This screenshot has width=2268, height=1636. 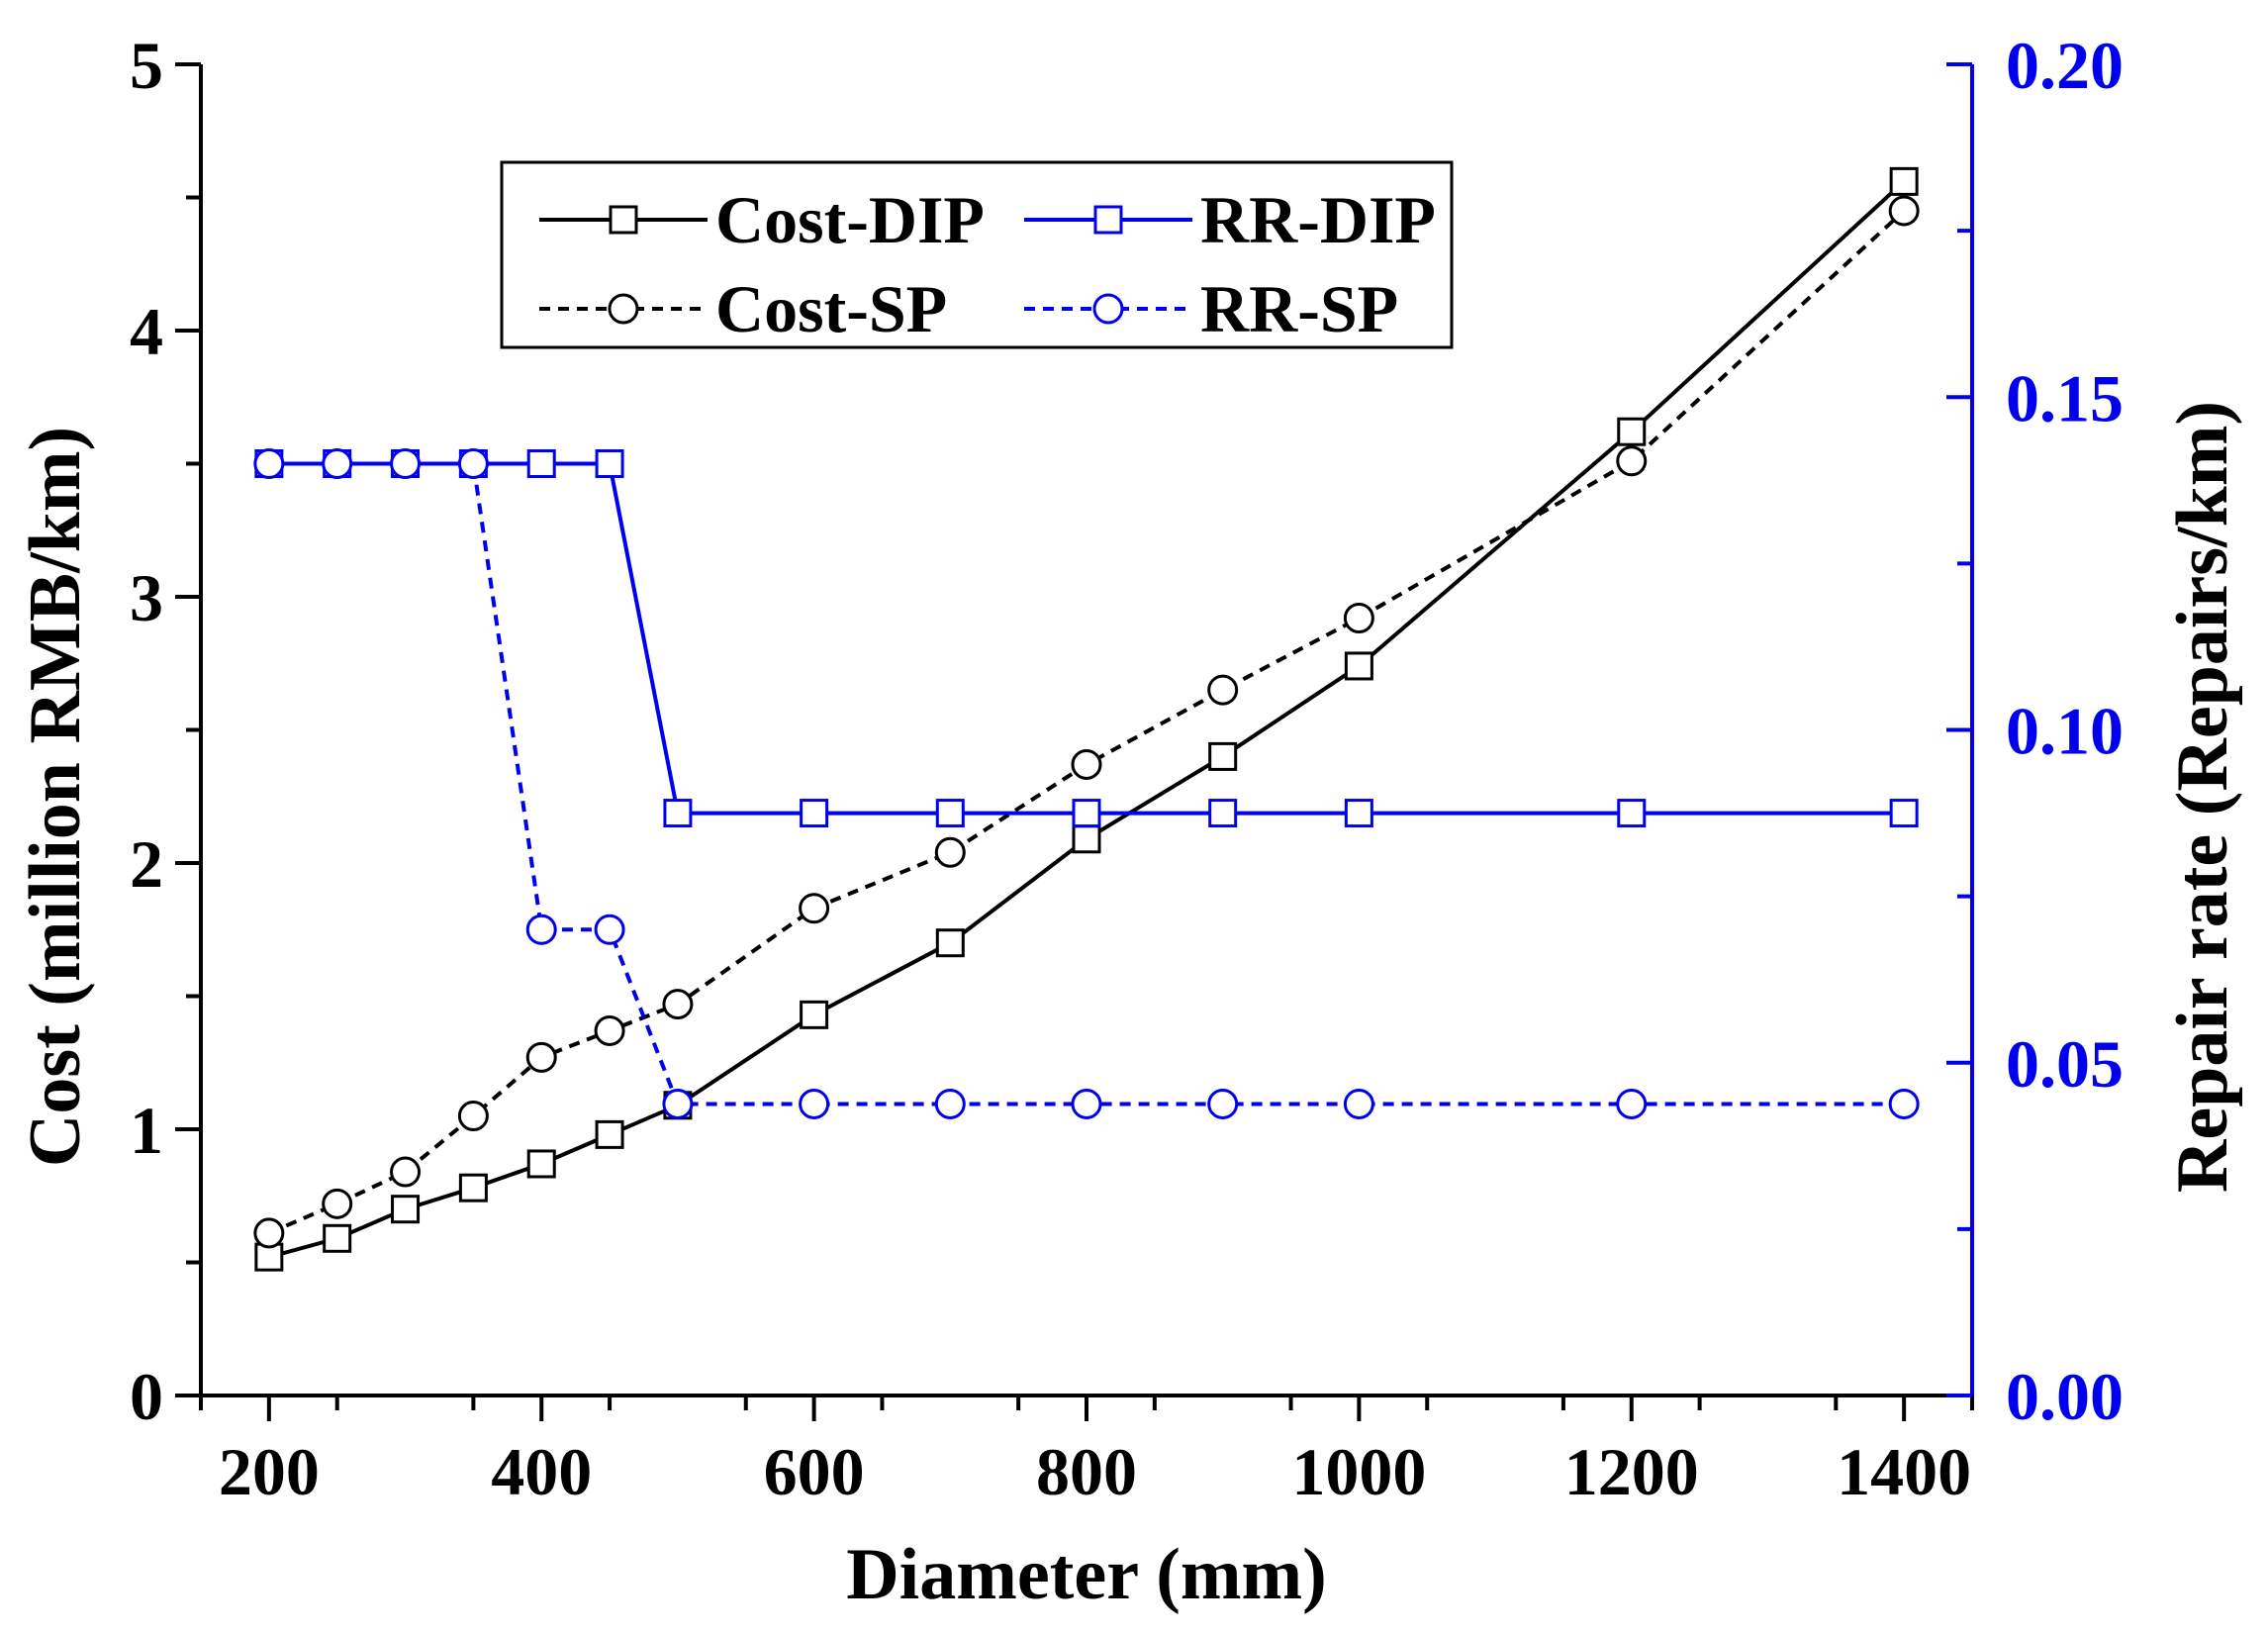 I want to click on y-left-tick-label: 3, so click(x=146, y=597).